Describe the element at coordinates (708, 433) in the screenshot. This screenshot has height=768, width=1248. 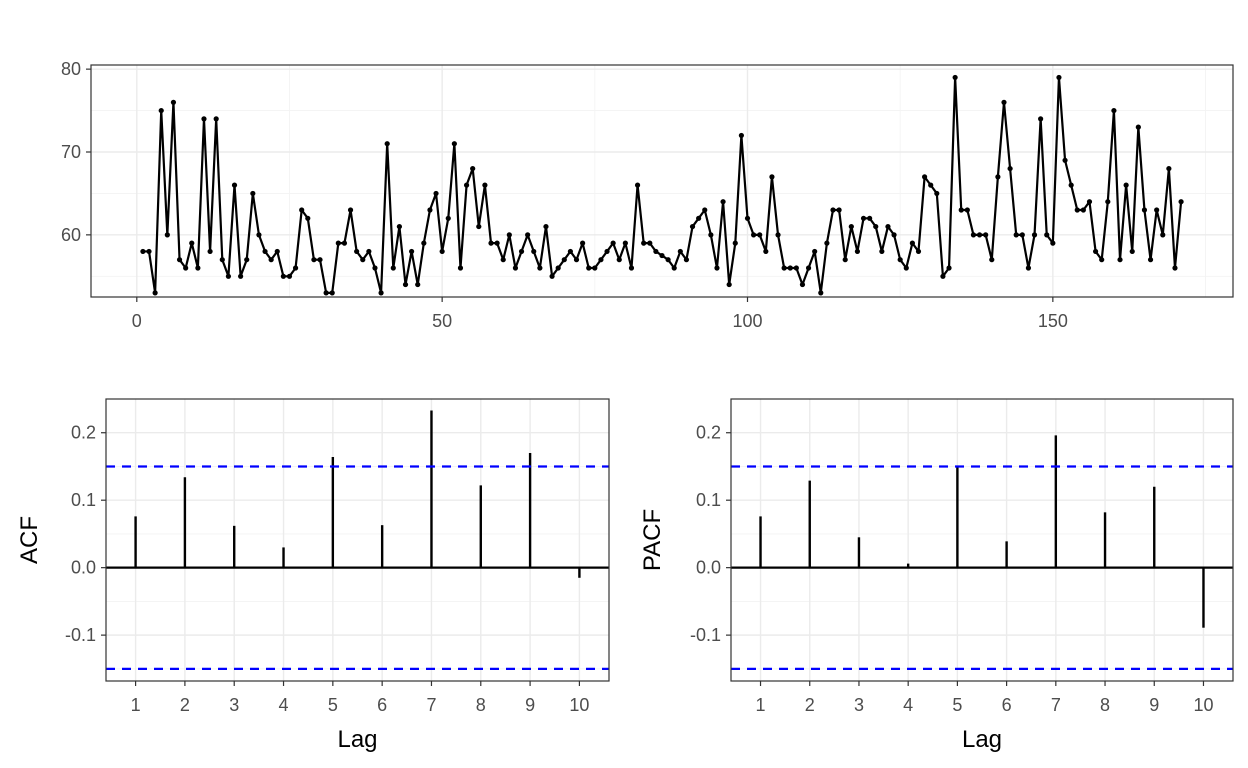
I see `pacf-y-tick-label: 0.2` at that location.